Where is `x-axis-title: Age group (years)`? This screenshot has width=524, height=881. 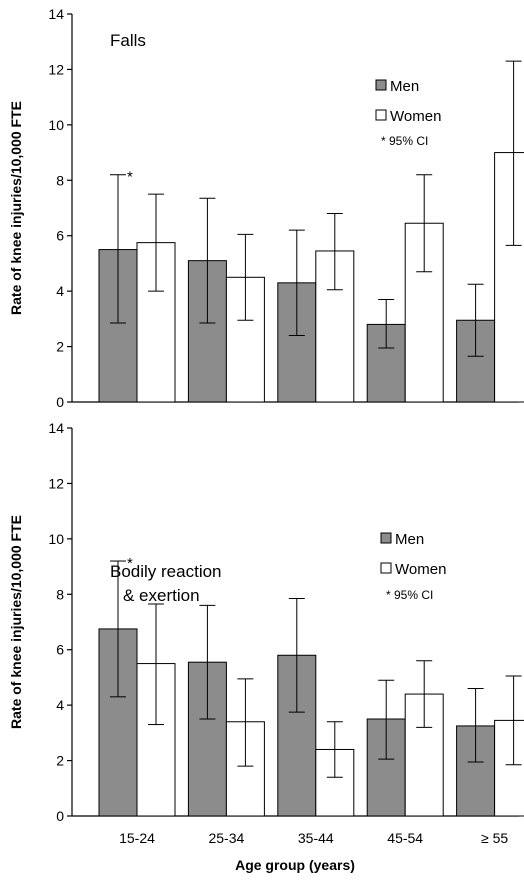
x-axis-title: Age group (years) is located at coordinates (295, 865).